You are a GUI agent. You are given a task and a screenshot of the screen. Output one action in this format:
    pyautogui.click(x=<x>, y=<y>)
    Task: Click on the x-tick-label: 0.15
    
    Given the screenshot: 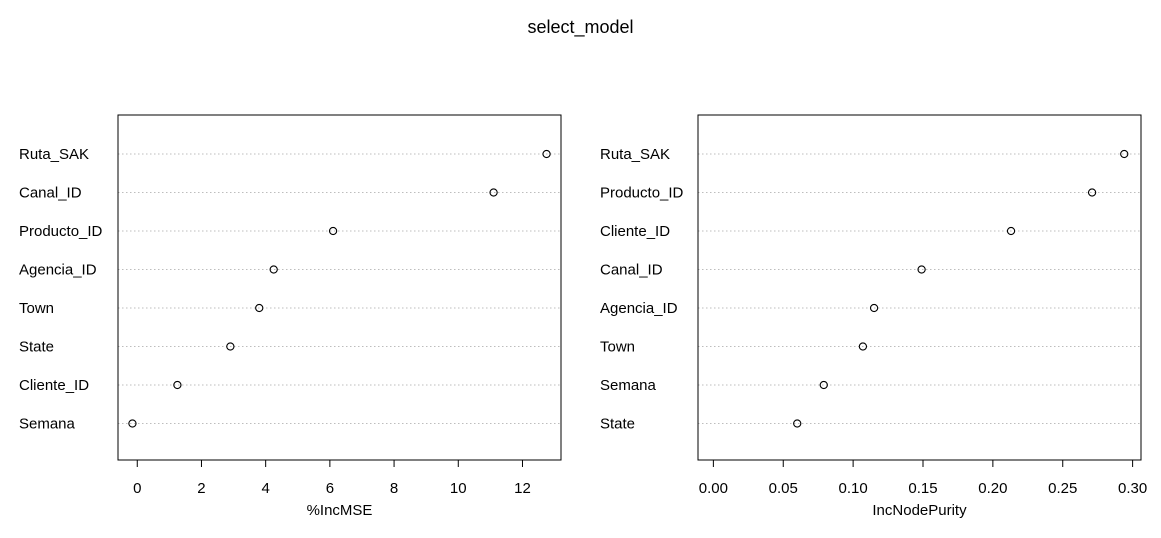 What is the action you would take?
    pyautogui.click(x=922, y=488)
    